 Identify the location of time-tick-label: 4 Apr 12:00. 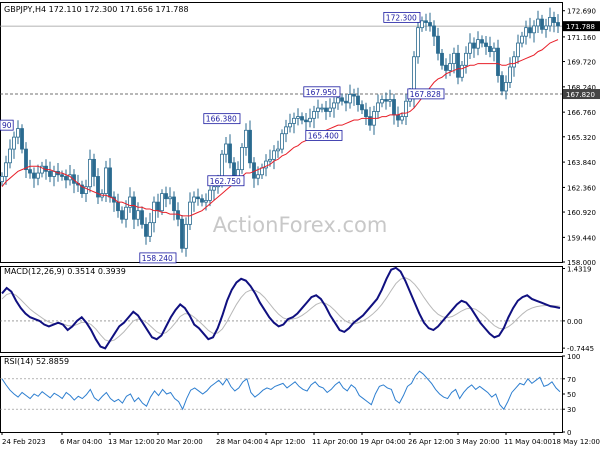
(284, 442).